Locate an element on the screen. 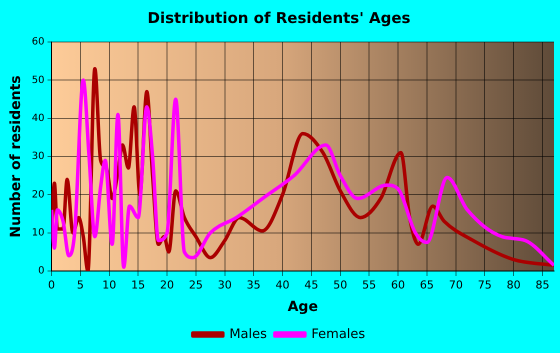 This screenshot has width=560, height=353. x-tick-label: 25 is located at coordinates (195, 285).